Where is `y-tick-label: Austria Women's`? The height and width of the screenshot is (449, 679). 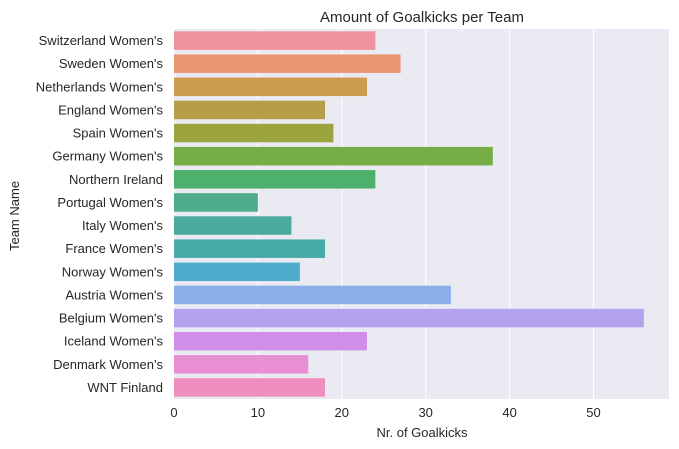 y-tick-label: Austria Women's is located at coordinates (114, 294).